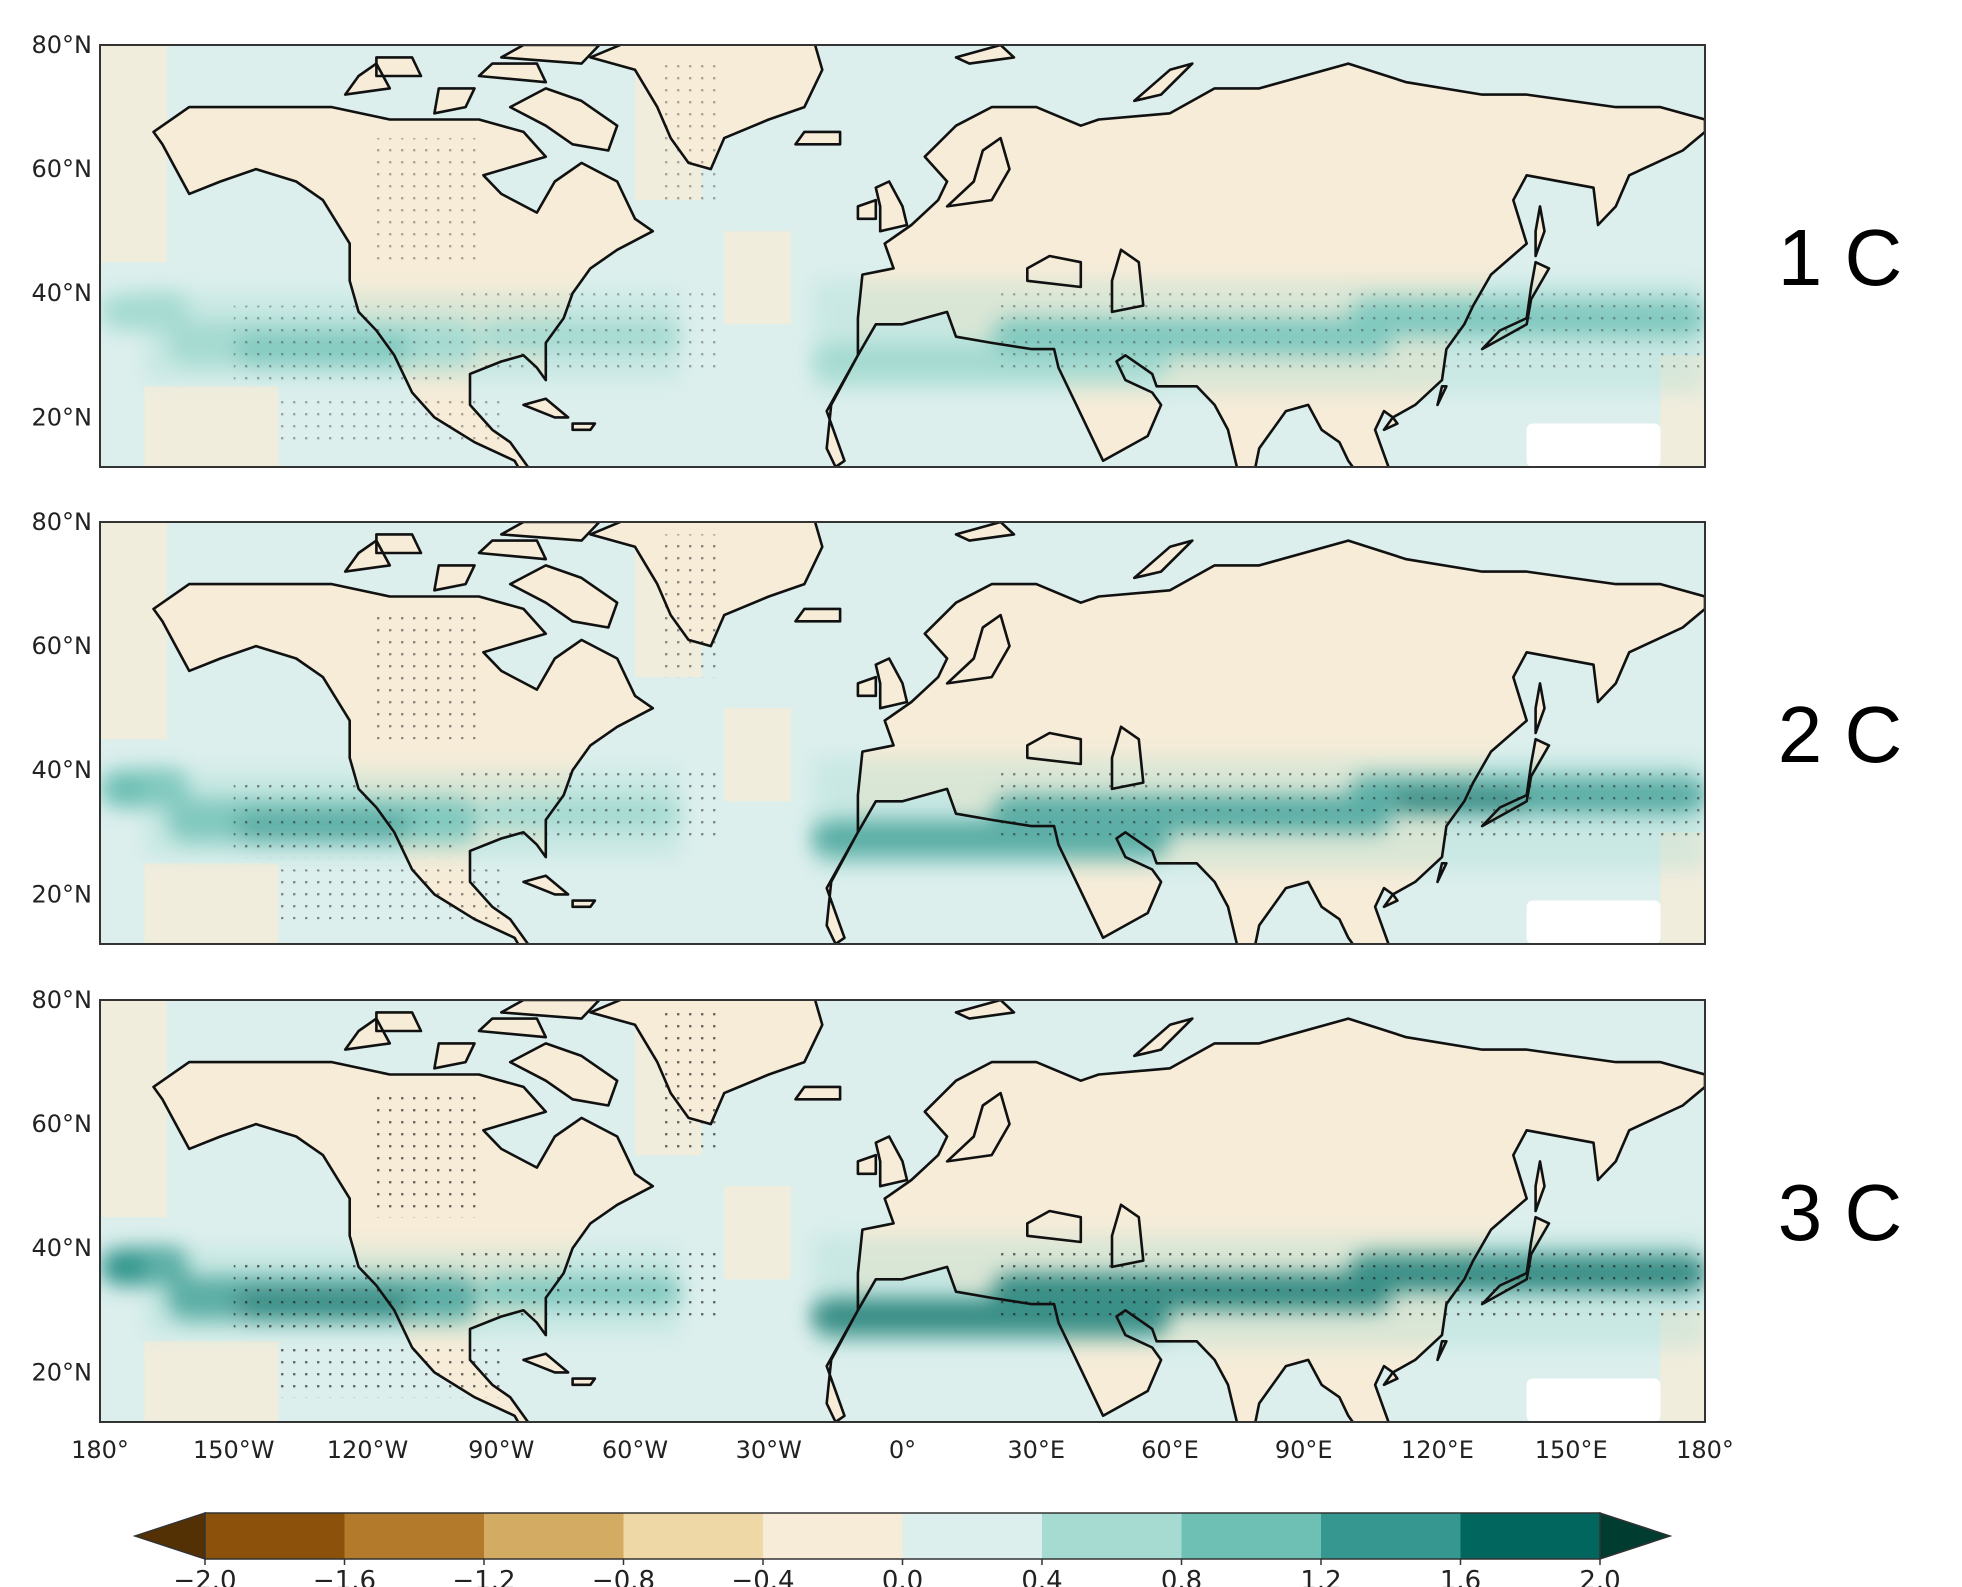  Describe the element at coordinates (1840, 1212) in the screenshot. I see `panel-label: 3 C` at that location.